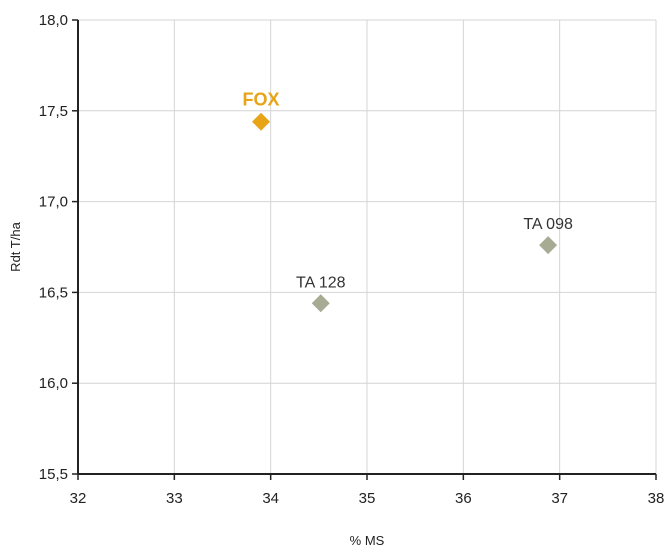  I want to click on x-tick-label: 37, so click(559, 498).